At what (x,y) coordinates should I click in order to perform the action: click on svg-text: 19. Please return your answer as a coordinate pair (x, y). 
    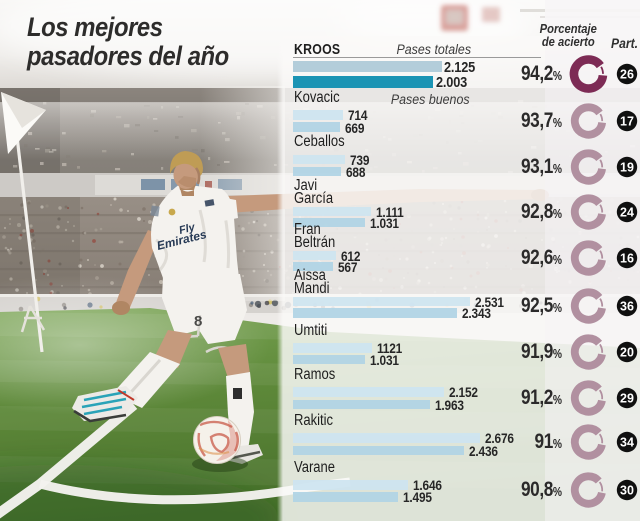
    Looking at the image, I should click on (627, 168).